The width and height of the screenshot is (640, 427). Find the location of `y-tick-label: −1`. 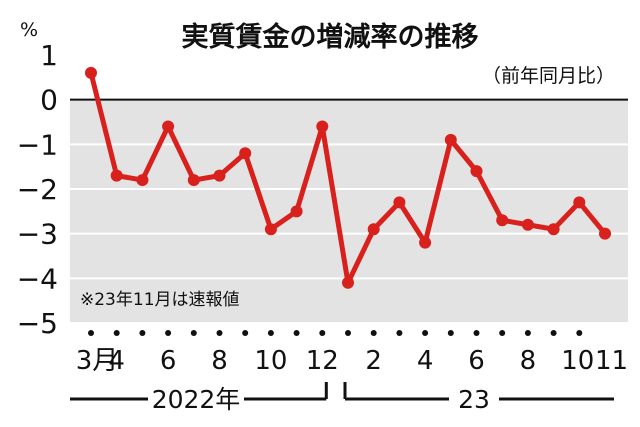

y-tick-label: −1 is located at coordinates (37, 144).